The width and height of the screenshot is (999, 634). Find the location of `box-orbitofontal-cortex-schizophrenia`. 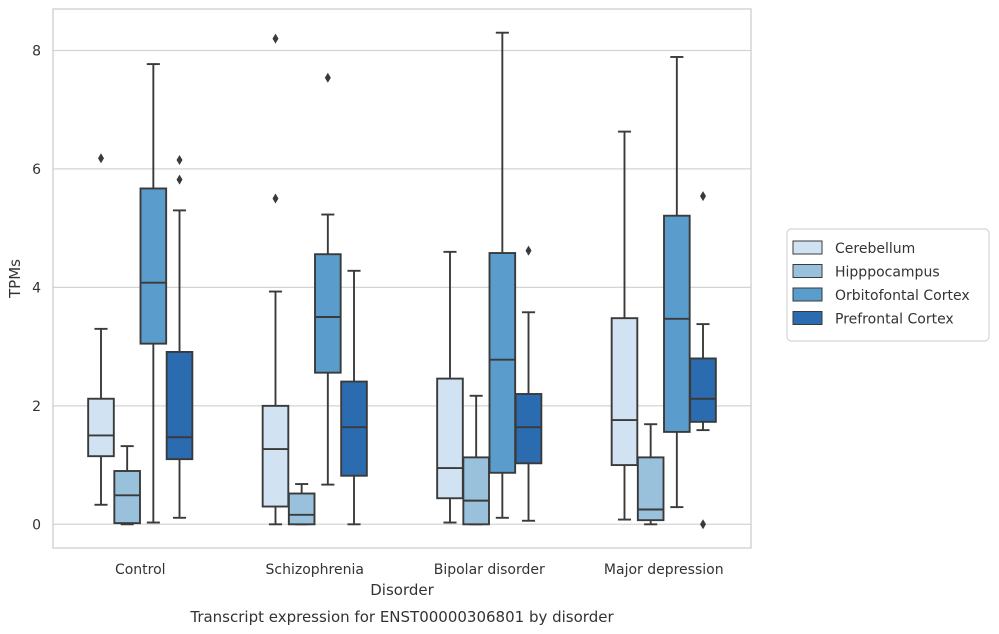

box-orbitofontal-cortex-schizophrenia is located at coordinates (328, 279).